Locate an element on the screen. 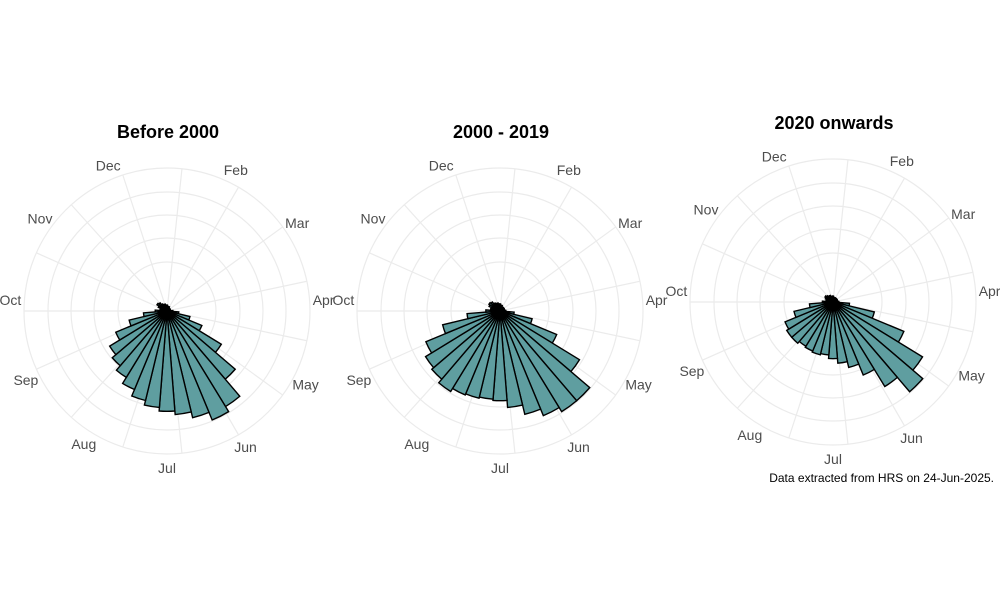  caption-text: Data extracted from HRS on 24-Jun-2025. is located at coordinates (881, 478).